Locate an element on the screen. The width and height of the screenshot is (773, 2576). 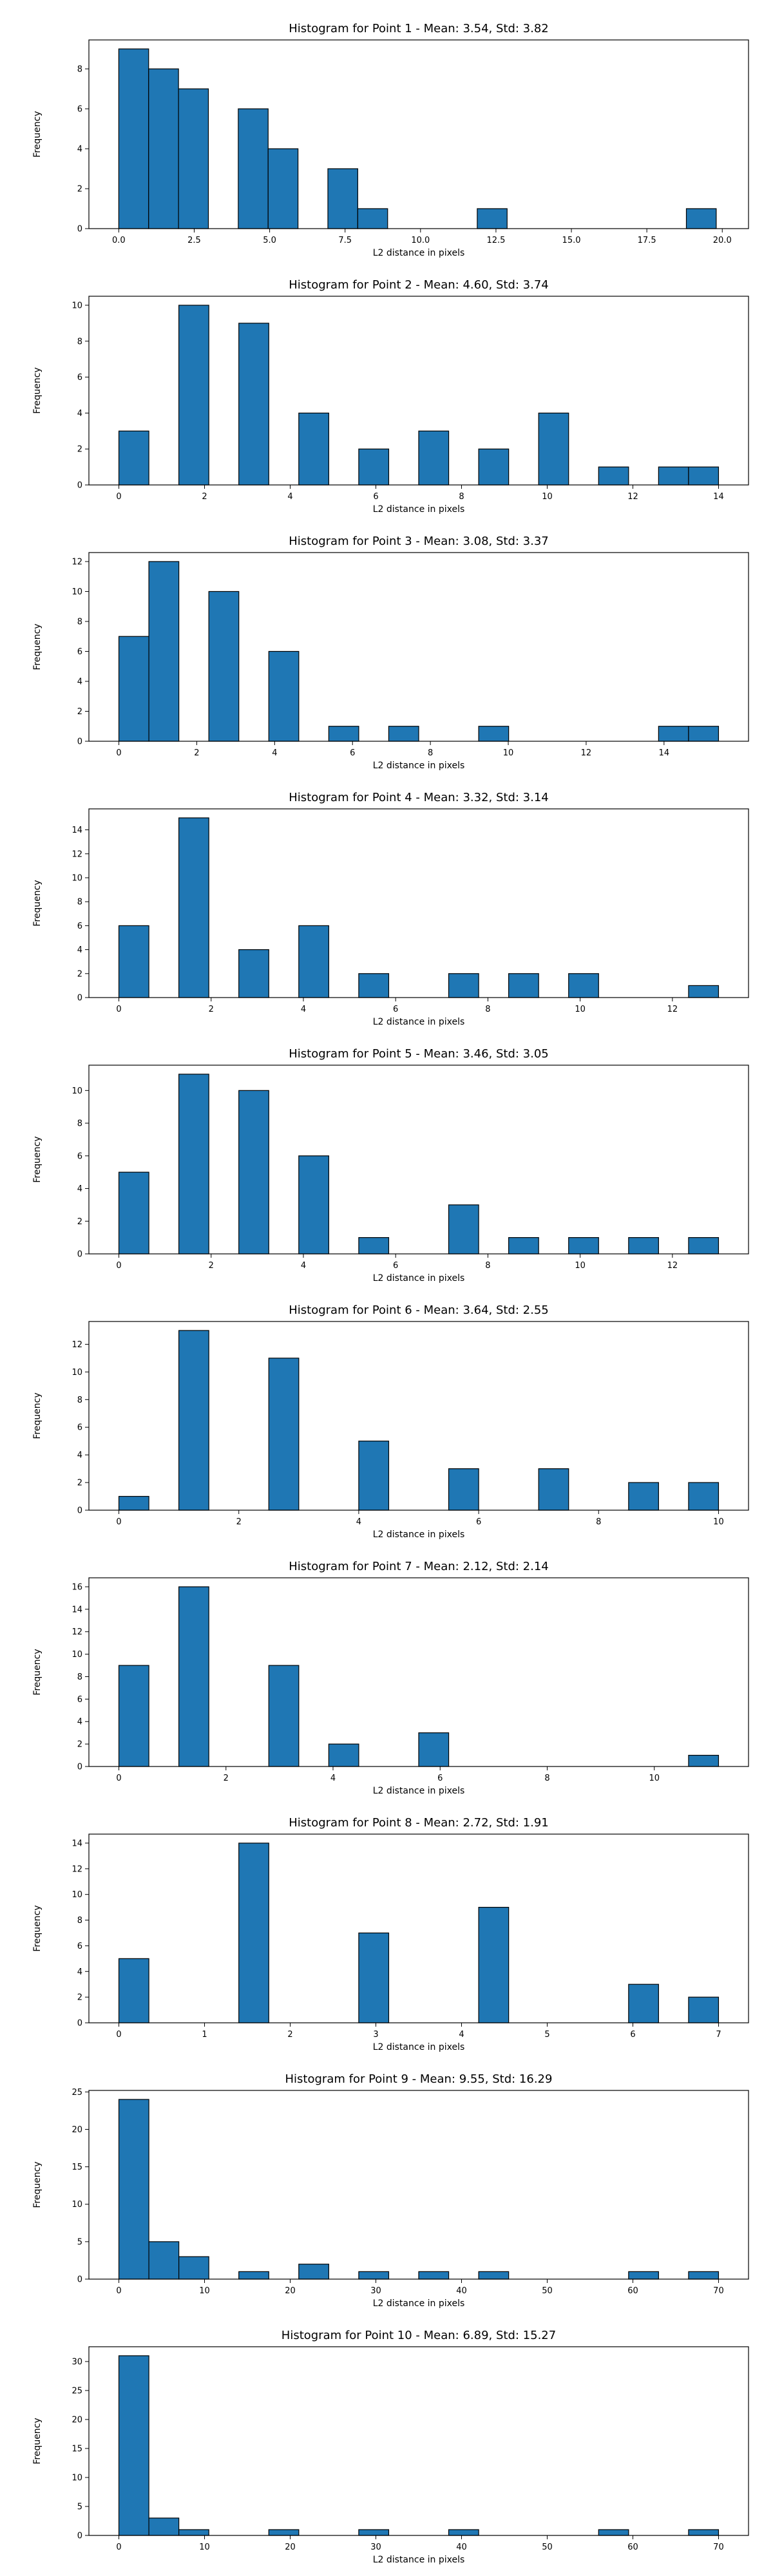
y-tick-label: 12 is located at coordinates (77, 562).